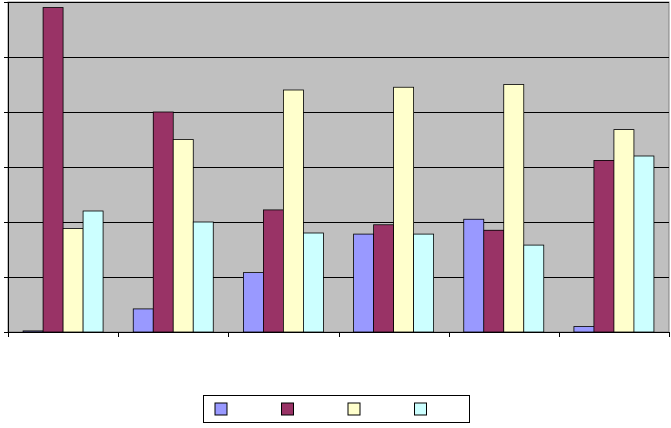 This screenshot has width=671, height=428. I want to click on legend, so click(336, 409).